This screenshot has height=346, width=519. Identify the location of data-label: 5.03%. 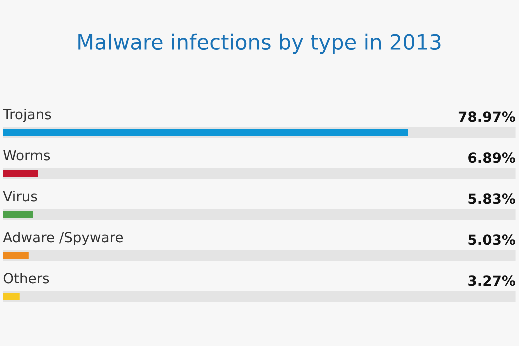
(492, 240).